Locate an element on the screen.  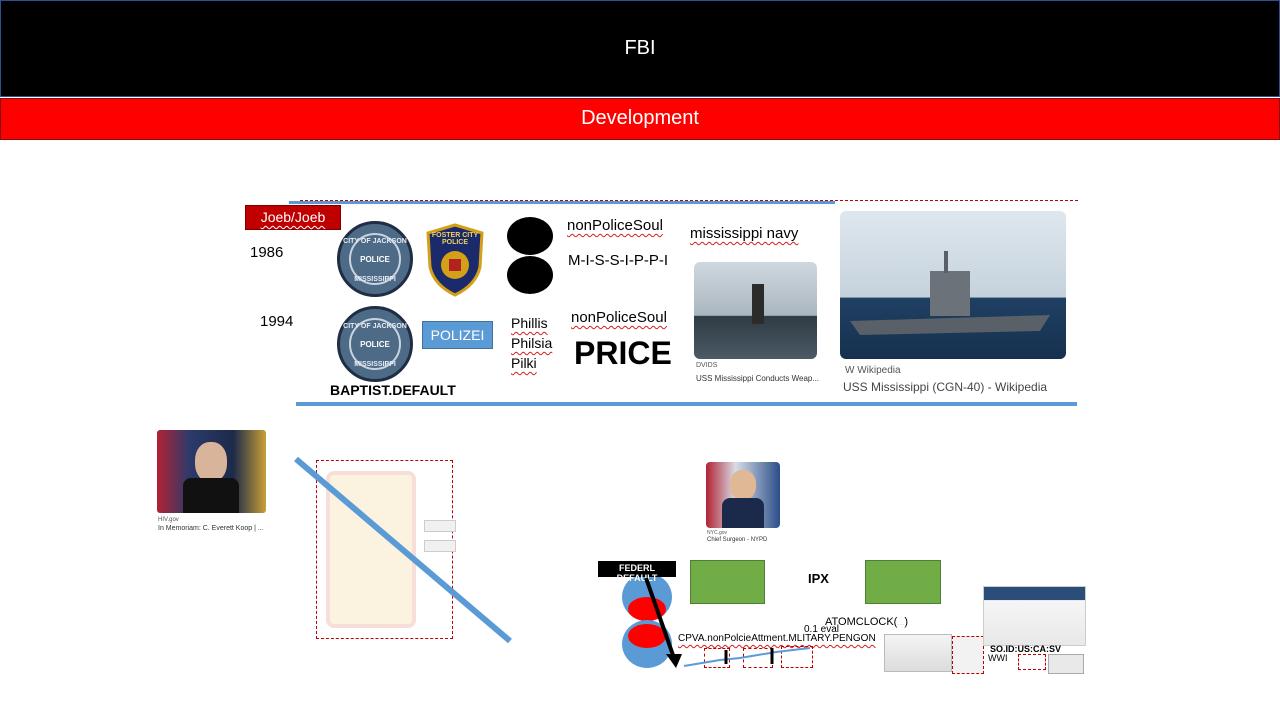
mississippi-navy-label: mississippi navy is located at coordinates (744, 233).